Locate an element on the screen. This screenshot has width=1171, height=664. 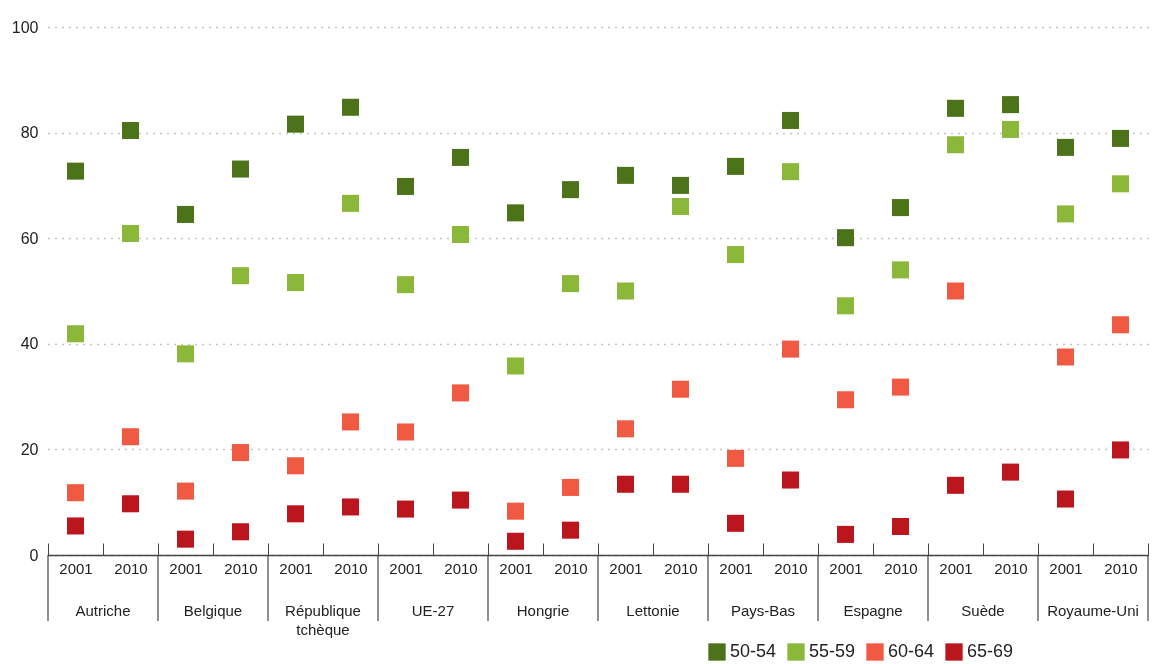
legend-label: 55-59 is located at coordinates (832, 651).